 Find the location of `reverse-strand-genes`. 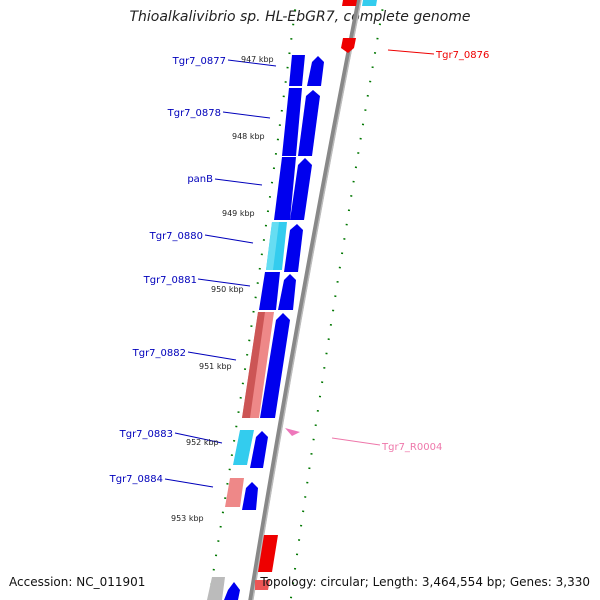

reverse-strand-genes is located at coordinates (256, 327).